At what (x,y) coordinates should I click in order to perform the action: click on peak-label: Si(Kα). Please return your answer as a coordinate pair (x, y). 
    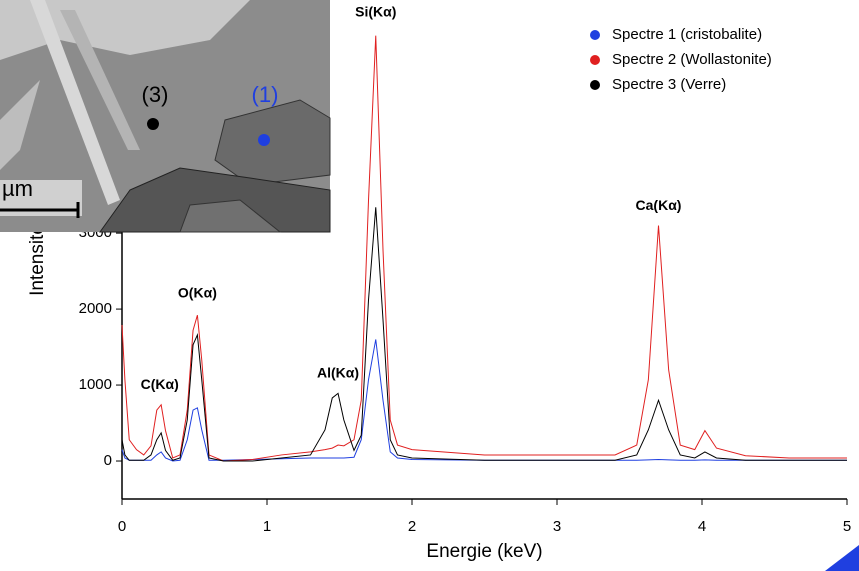
    Looking at the image, I should click on (375, 12).